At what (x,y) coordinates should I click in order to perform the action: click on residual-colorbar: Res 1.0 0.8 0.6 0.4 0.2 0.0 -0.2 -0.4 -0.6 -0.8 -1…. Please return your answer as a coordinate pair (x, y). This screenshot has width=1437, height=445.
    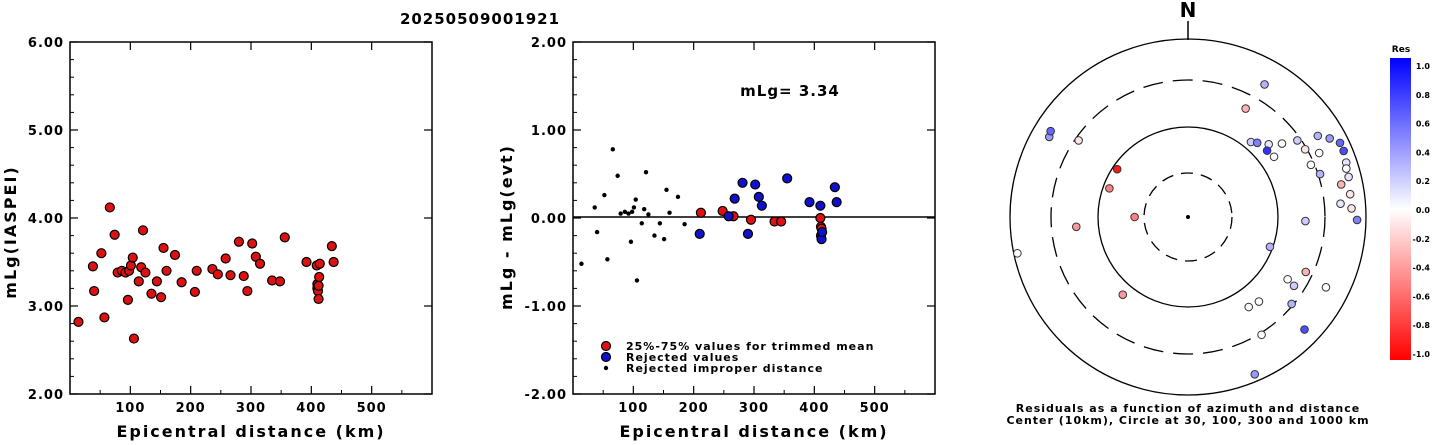
    Looking at the image, I should click on (1410, 202).